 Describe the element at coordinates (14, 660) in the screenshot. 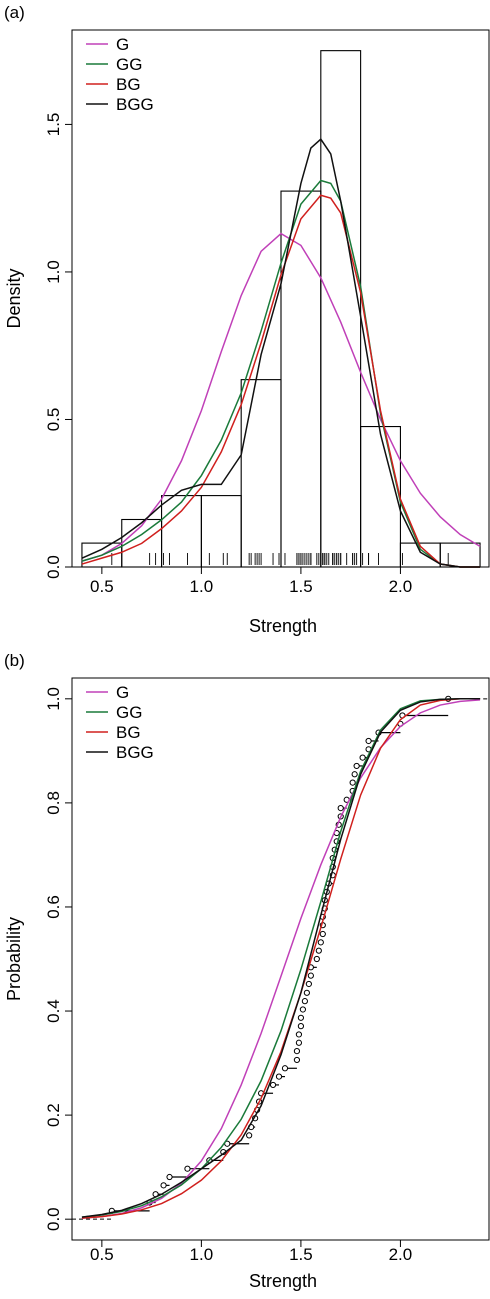

I see `panel-b-label: (b)` at that location.